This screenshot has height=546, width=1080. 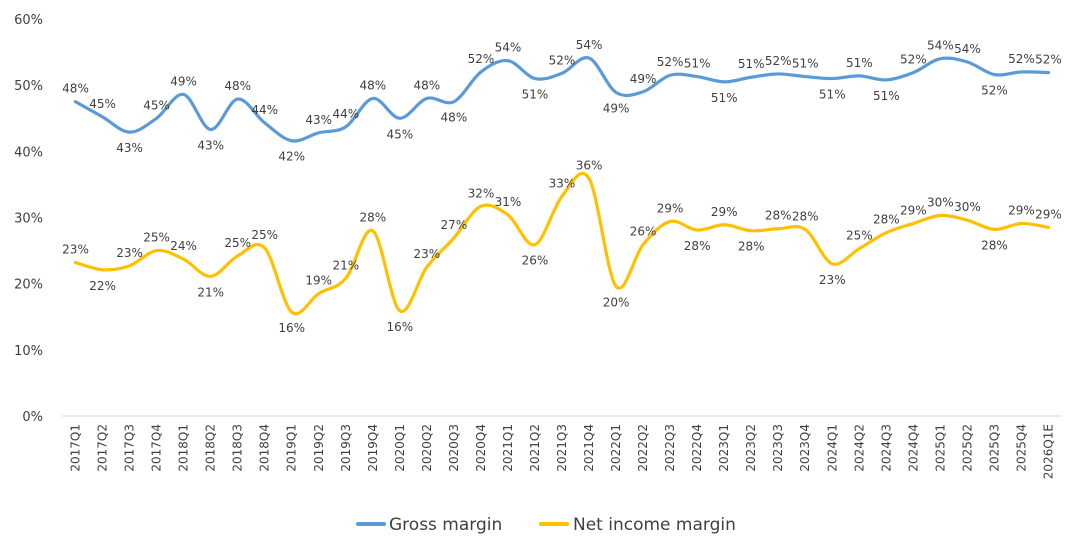 What do you see at coordinates (616, 92) in the screenshot?
I see `data-point-gross-margin-2022q1` at bounding box center [616, 92].